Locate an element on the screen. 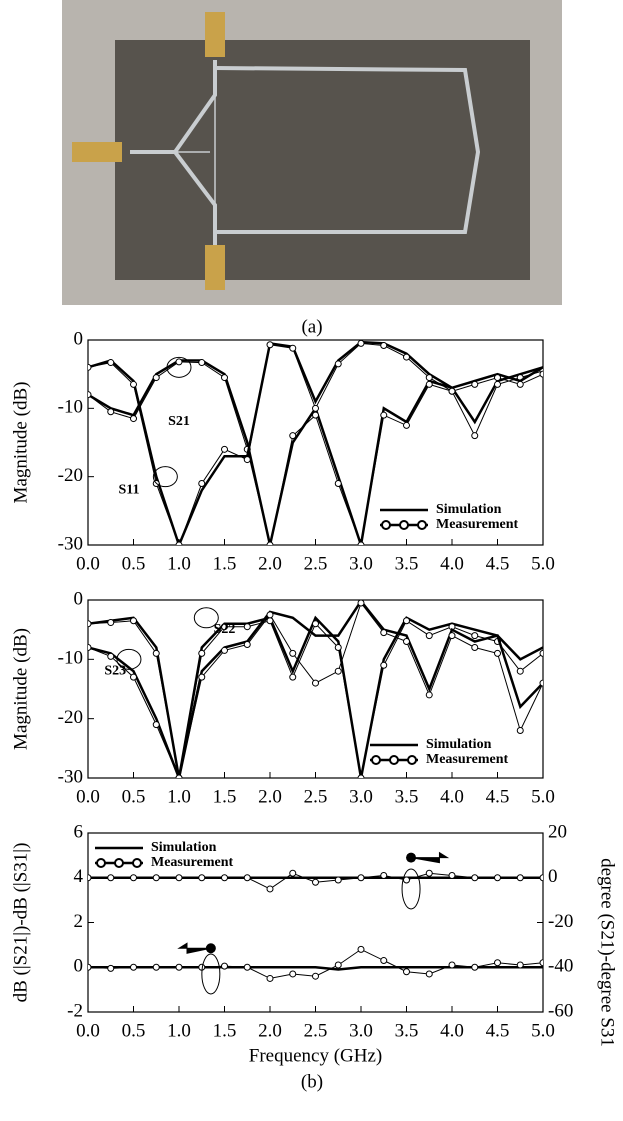 The height and width of the screenshot is (1121, 623). panel-label: (a) is located at coordinates (311, 326).